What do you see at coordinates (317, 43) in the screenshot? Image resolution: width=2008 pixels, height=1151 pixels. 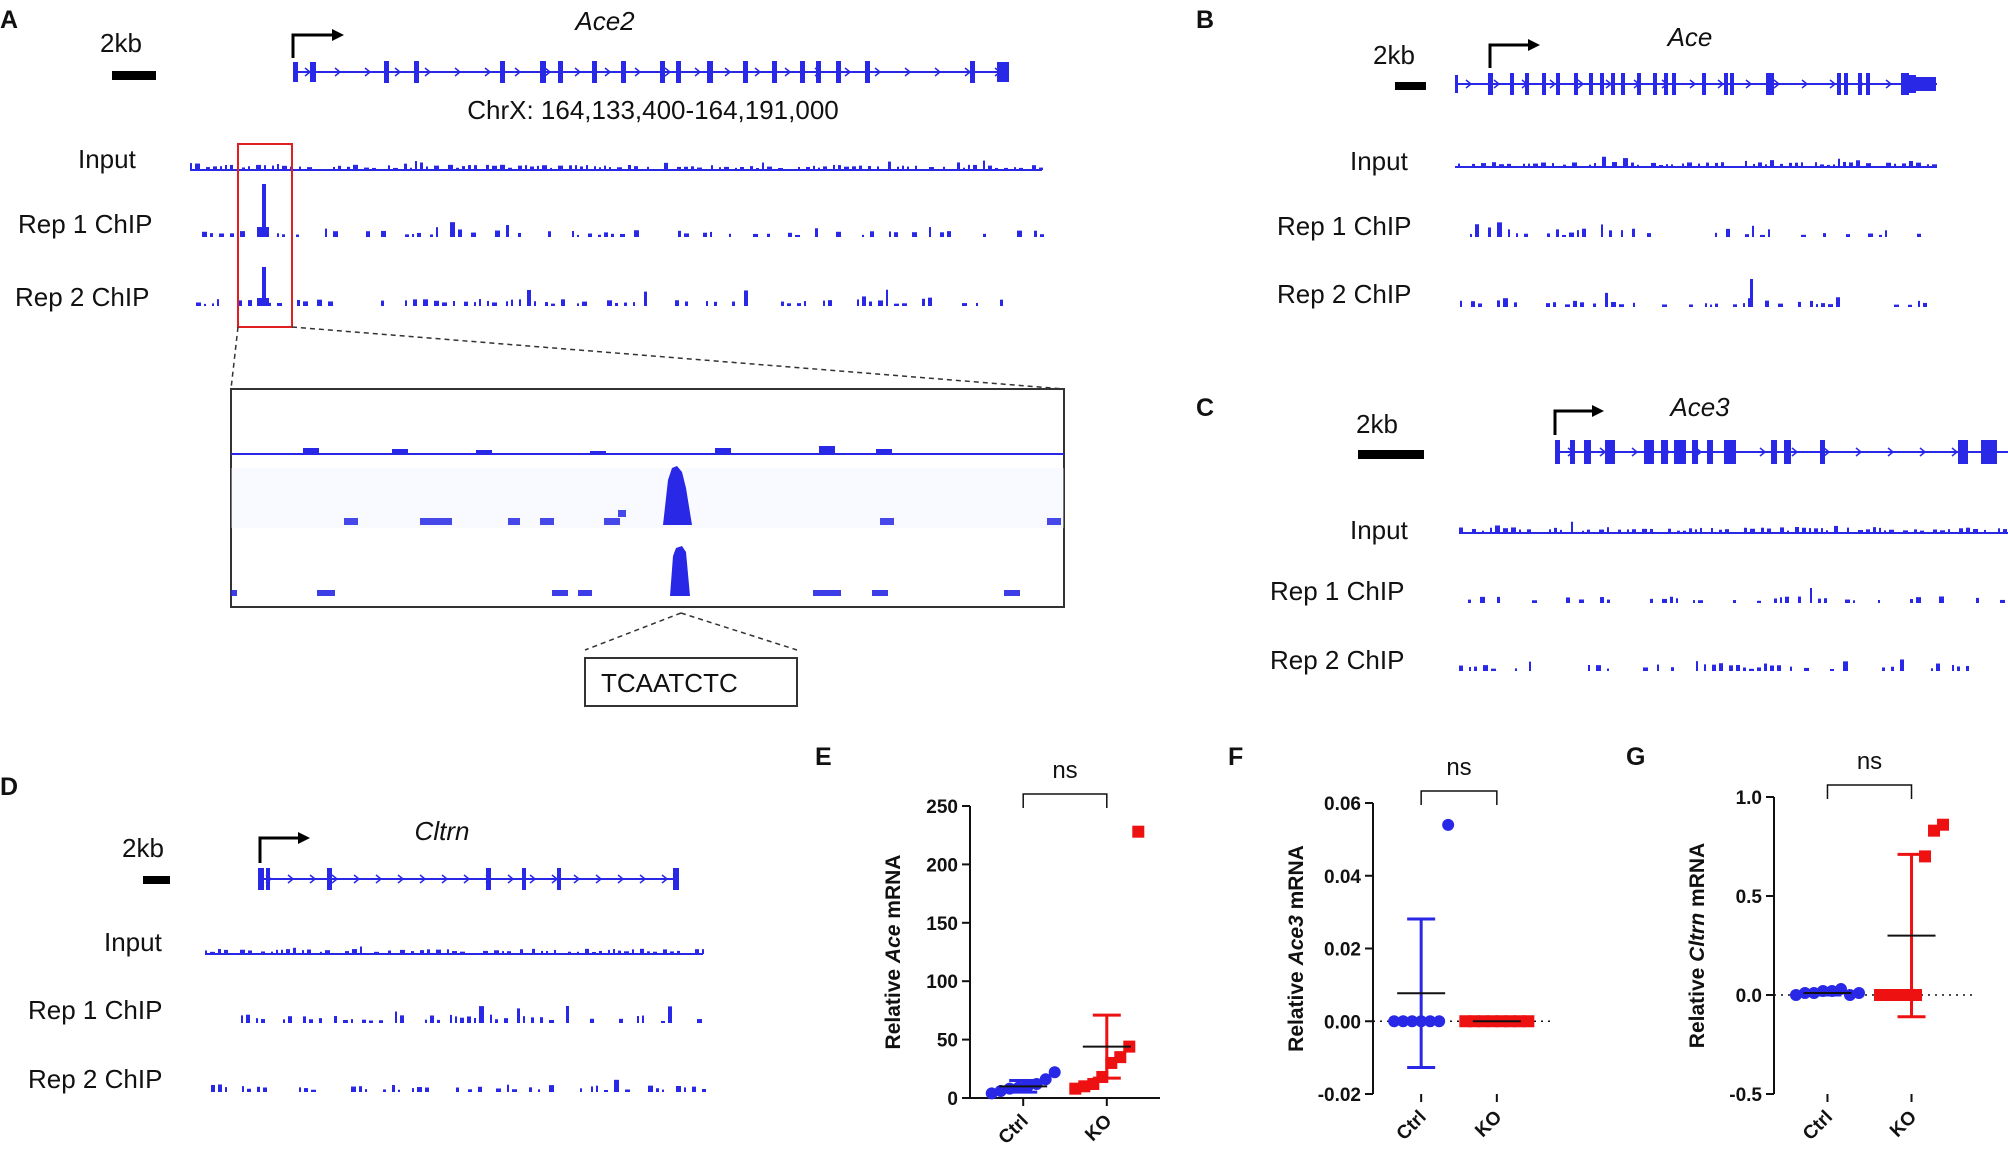 I see `tss-arrow-a` at bounding box center [317, 43].